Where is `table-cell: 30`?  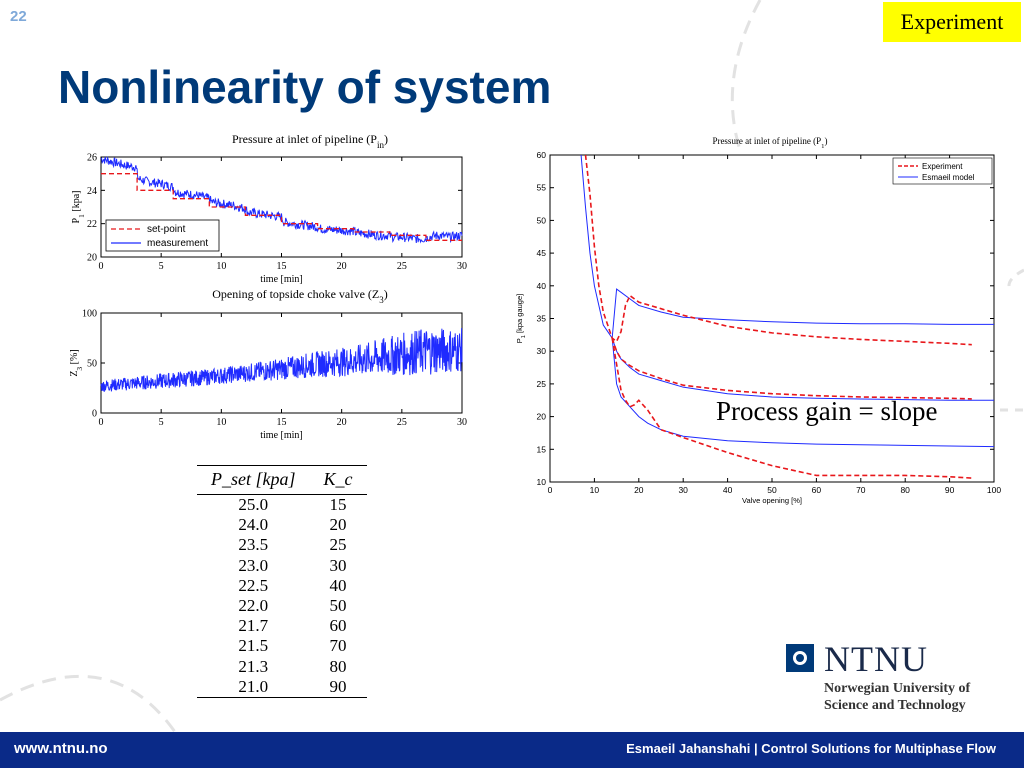 table-cell: 30 is located at coordinates (338, 565).